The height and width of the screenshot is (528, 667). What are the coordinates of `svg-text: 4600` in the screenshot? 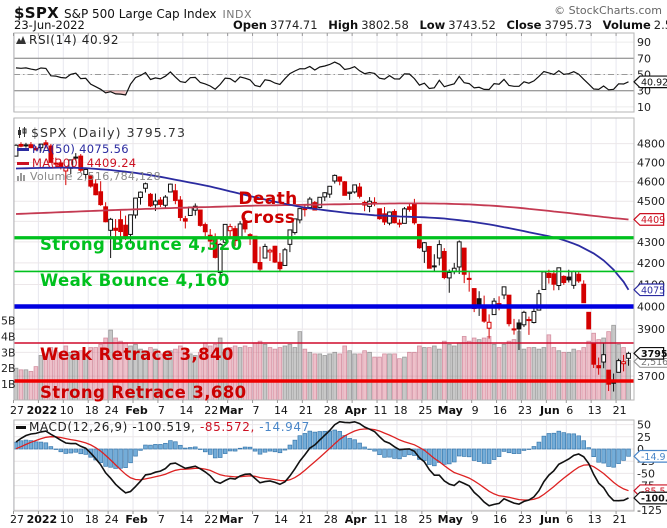 It's located at (651, 182).